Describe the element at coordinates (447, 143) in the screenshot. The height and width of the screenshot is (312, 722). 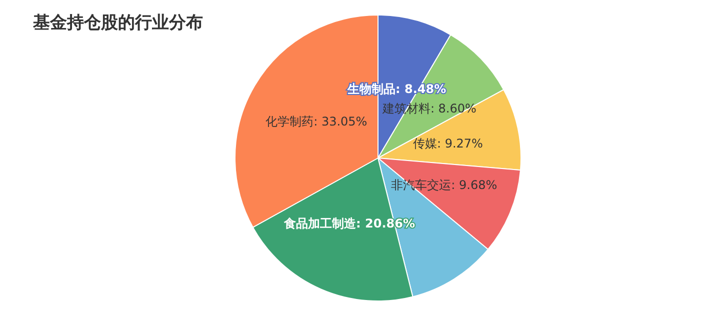
I see `slice-label: 传媒: 9.27%` at that location.